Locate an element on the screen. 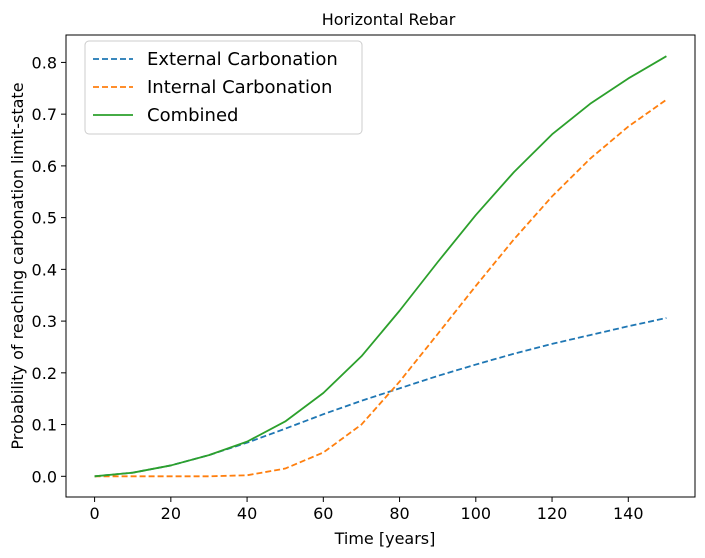  legend-label: Combined is located at coordinates (192, 115).